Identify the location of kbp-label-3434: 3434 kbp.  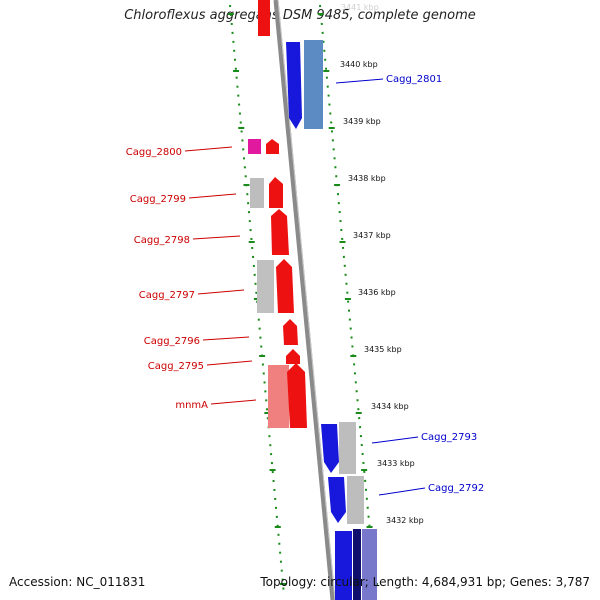
(390, 406).